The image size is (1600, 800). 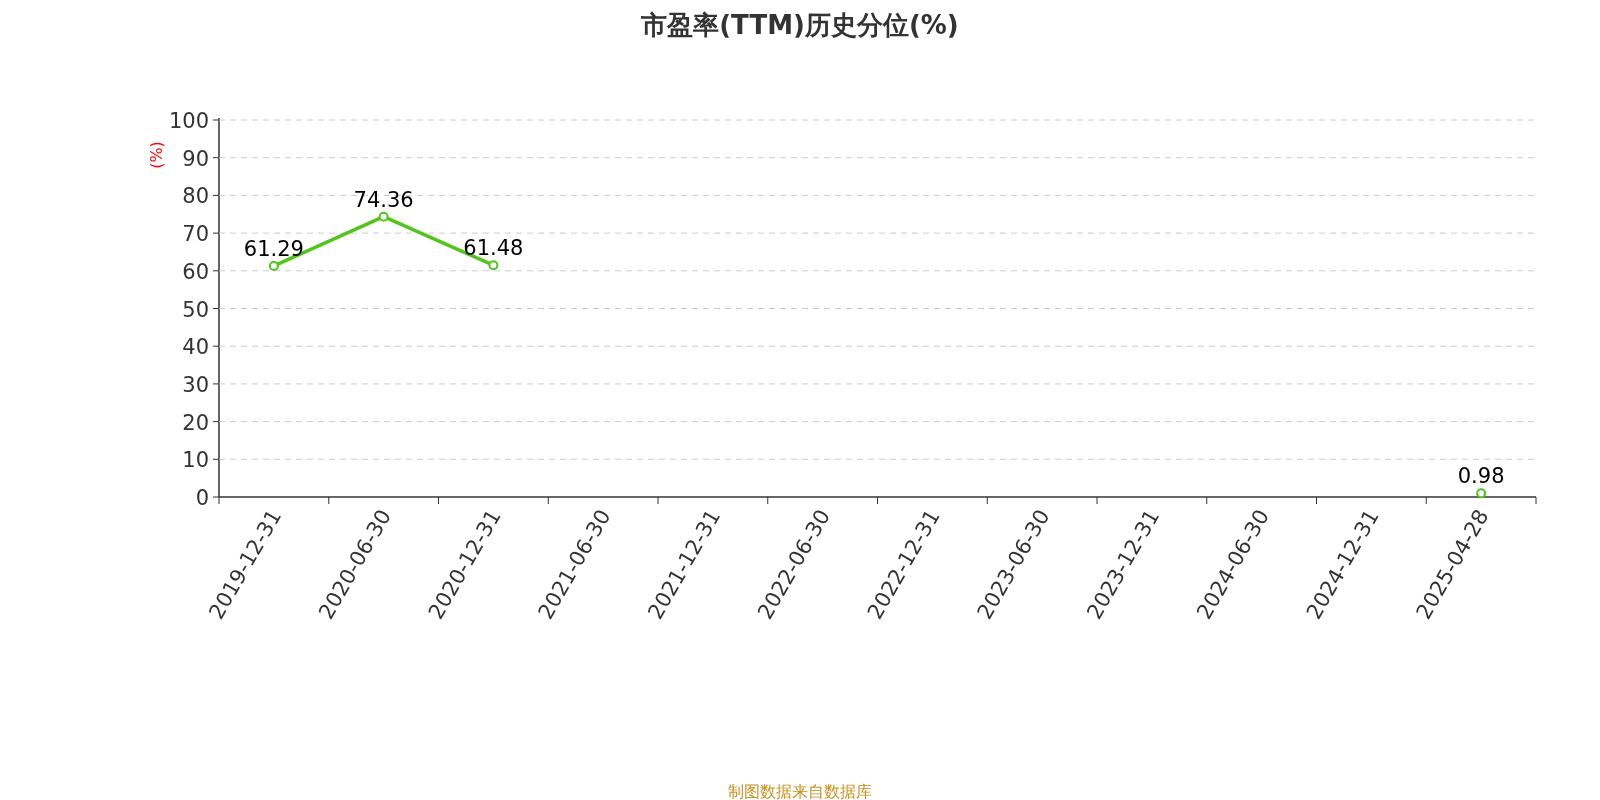 I want to click on y-tick-label: 50, so click(x=195, y=309).